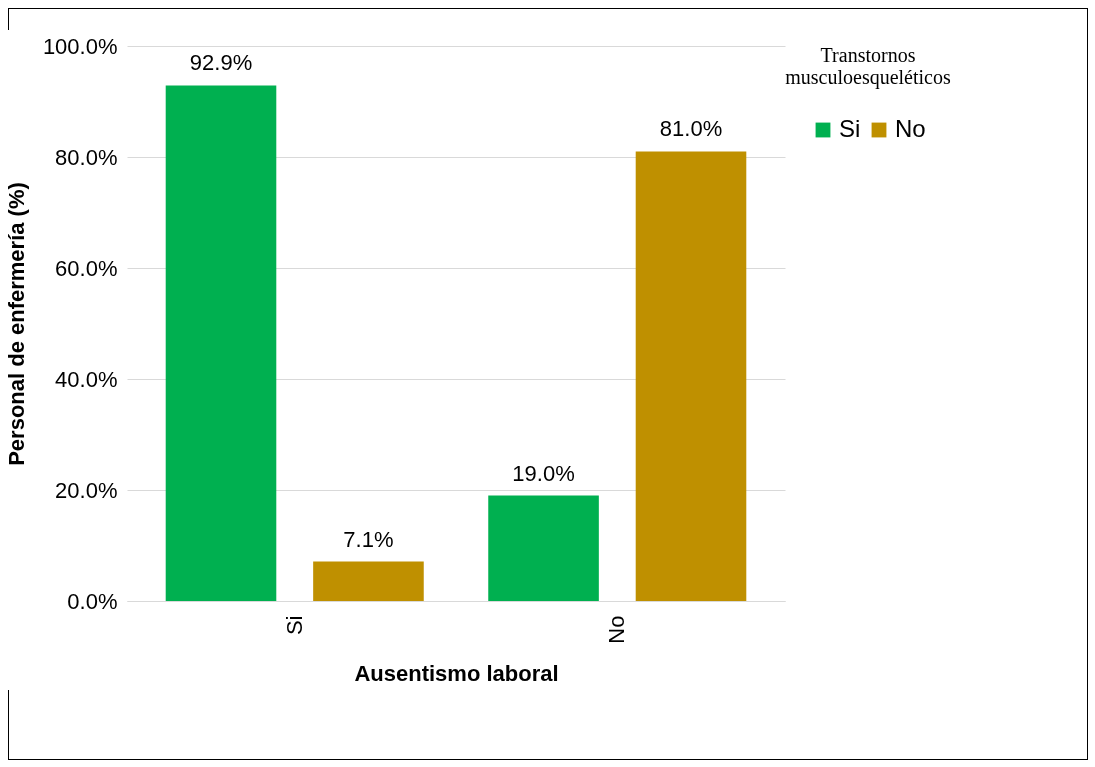 The width and height of the screenshot is (1095, 767). I want to click on y-axis-title: Personal de enfermería (%), so click(16, 324).